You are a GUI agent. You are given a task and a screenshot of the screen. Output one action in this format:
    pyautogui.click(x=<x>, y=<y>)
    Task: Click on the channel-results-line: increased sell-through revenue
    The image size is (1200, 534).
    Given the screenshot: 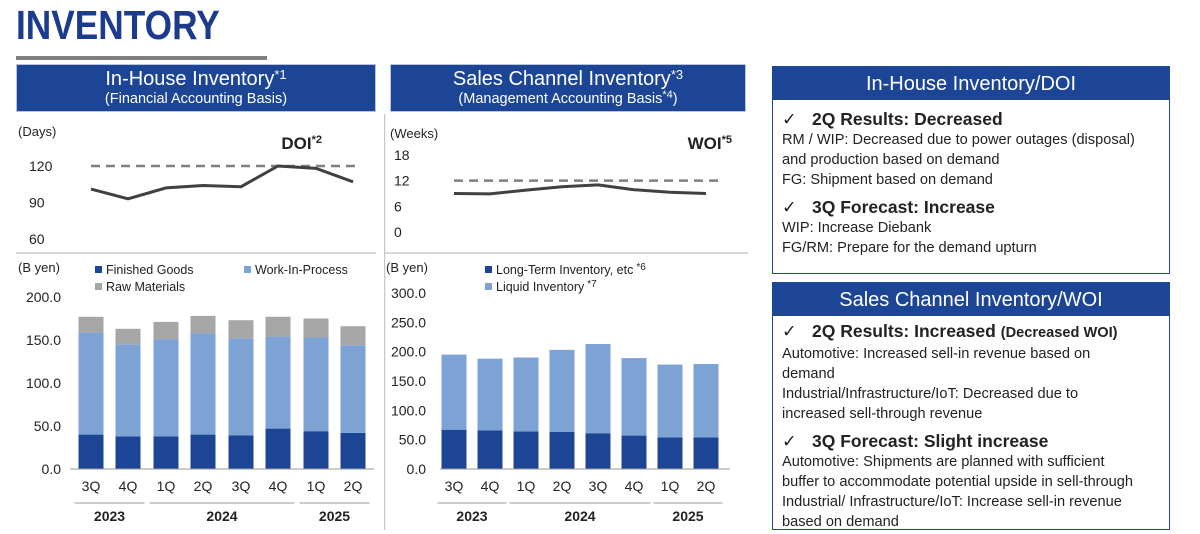 What is the action you would take?
    pyautogui.click(x=882, y=414)
    